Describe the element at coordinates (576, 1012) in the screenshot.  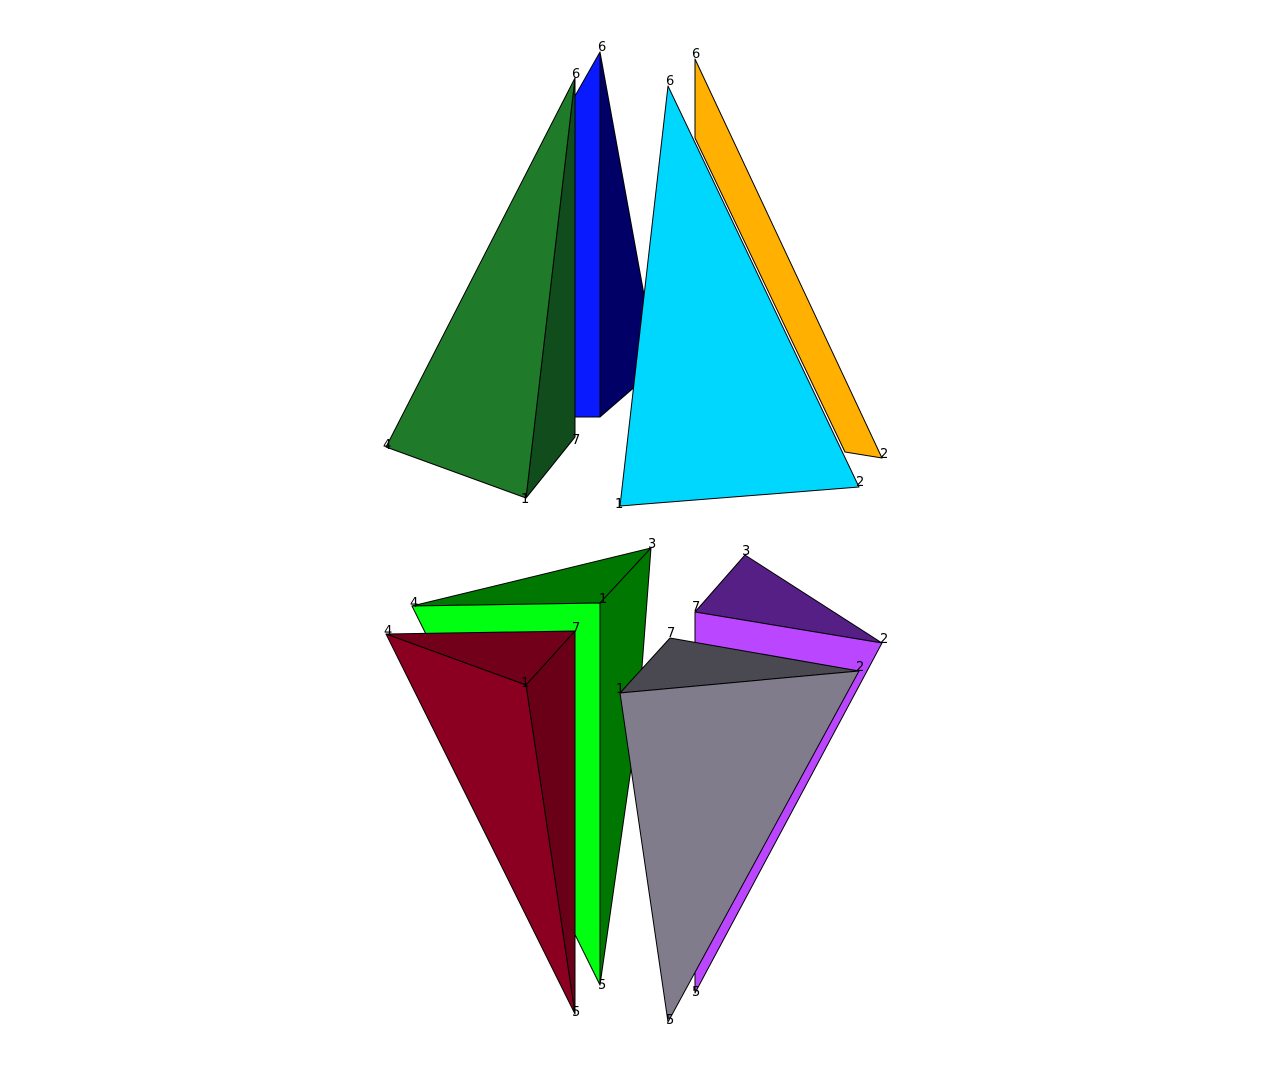
I see `vertex-label-crimson-5: 5` at that location.